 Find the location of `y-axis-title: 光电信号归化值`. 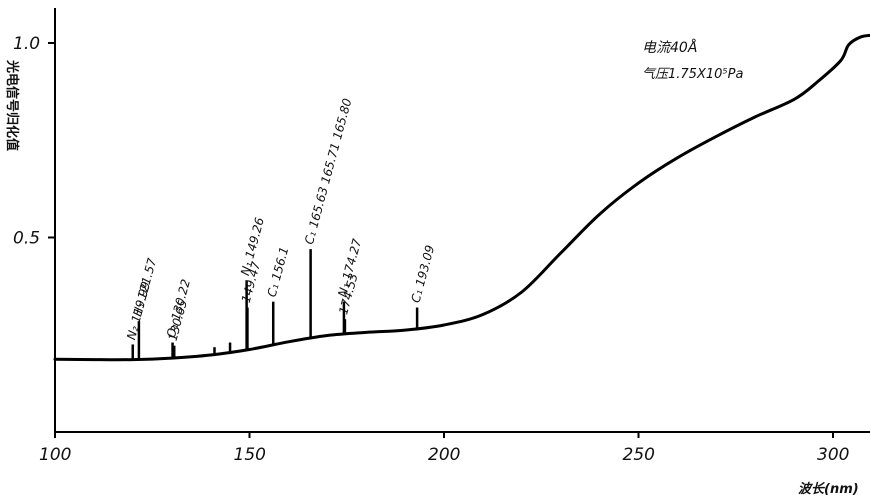

y-axis-title: 光电信号归化值 is located at coordinates (12, 105).